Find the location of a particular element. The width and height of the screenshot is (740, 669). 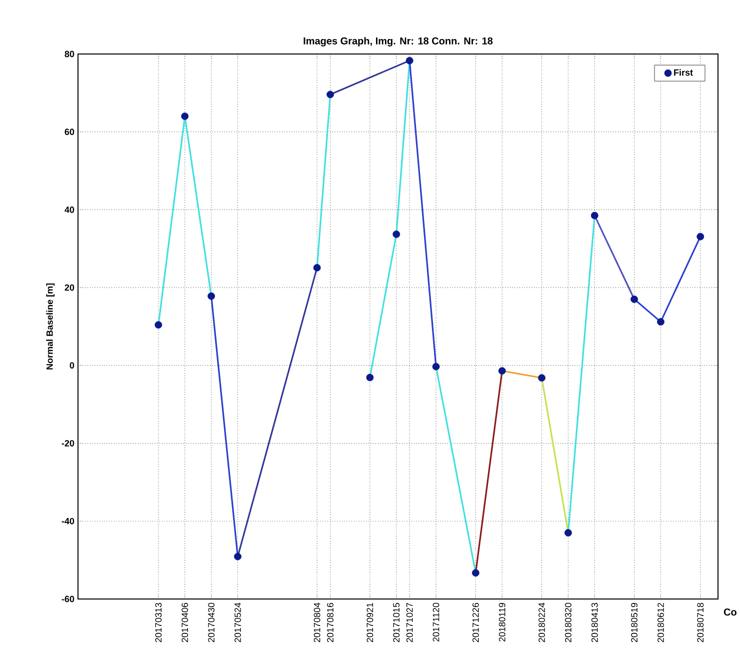

x-tick-label: 20180224 is located at coordinates (541, 622).